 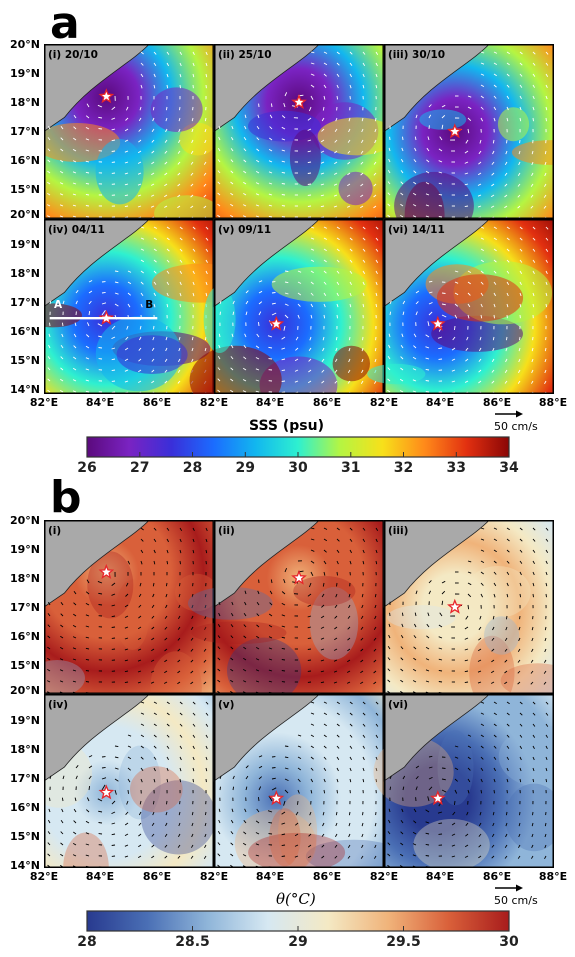 I want to click on field-blob, so click(x=513, y=124).